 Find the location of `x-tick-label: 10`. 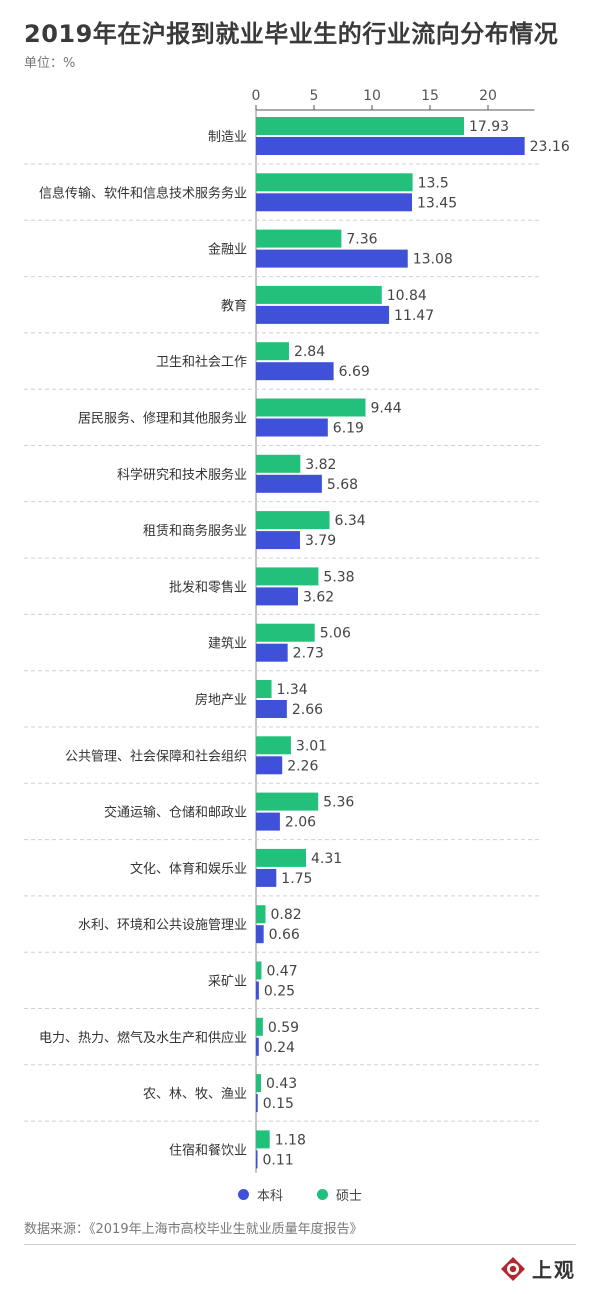

x-tick-label: 10 is located at coordinates (372, 96).